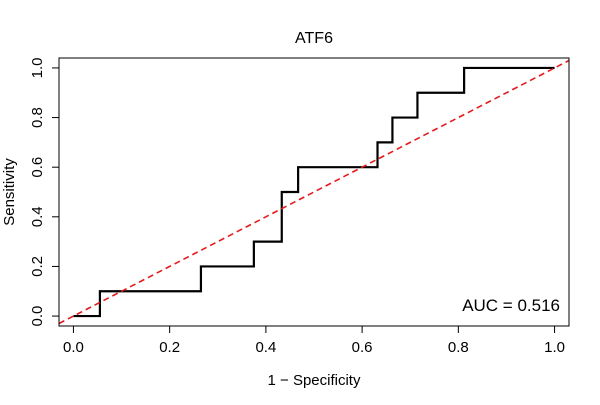  What do you see at coordinates (37, 67) in the screenshot?
I see `y-tick-label: 1.0` at bounding box center [37, 67].